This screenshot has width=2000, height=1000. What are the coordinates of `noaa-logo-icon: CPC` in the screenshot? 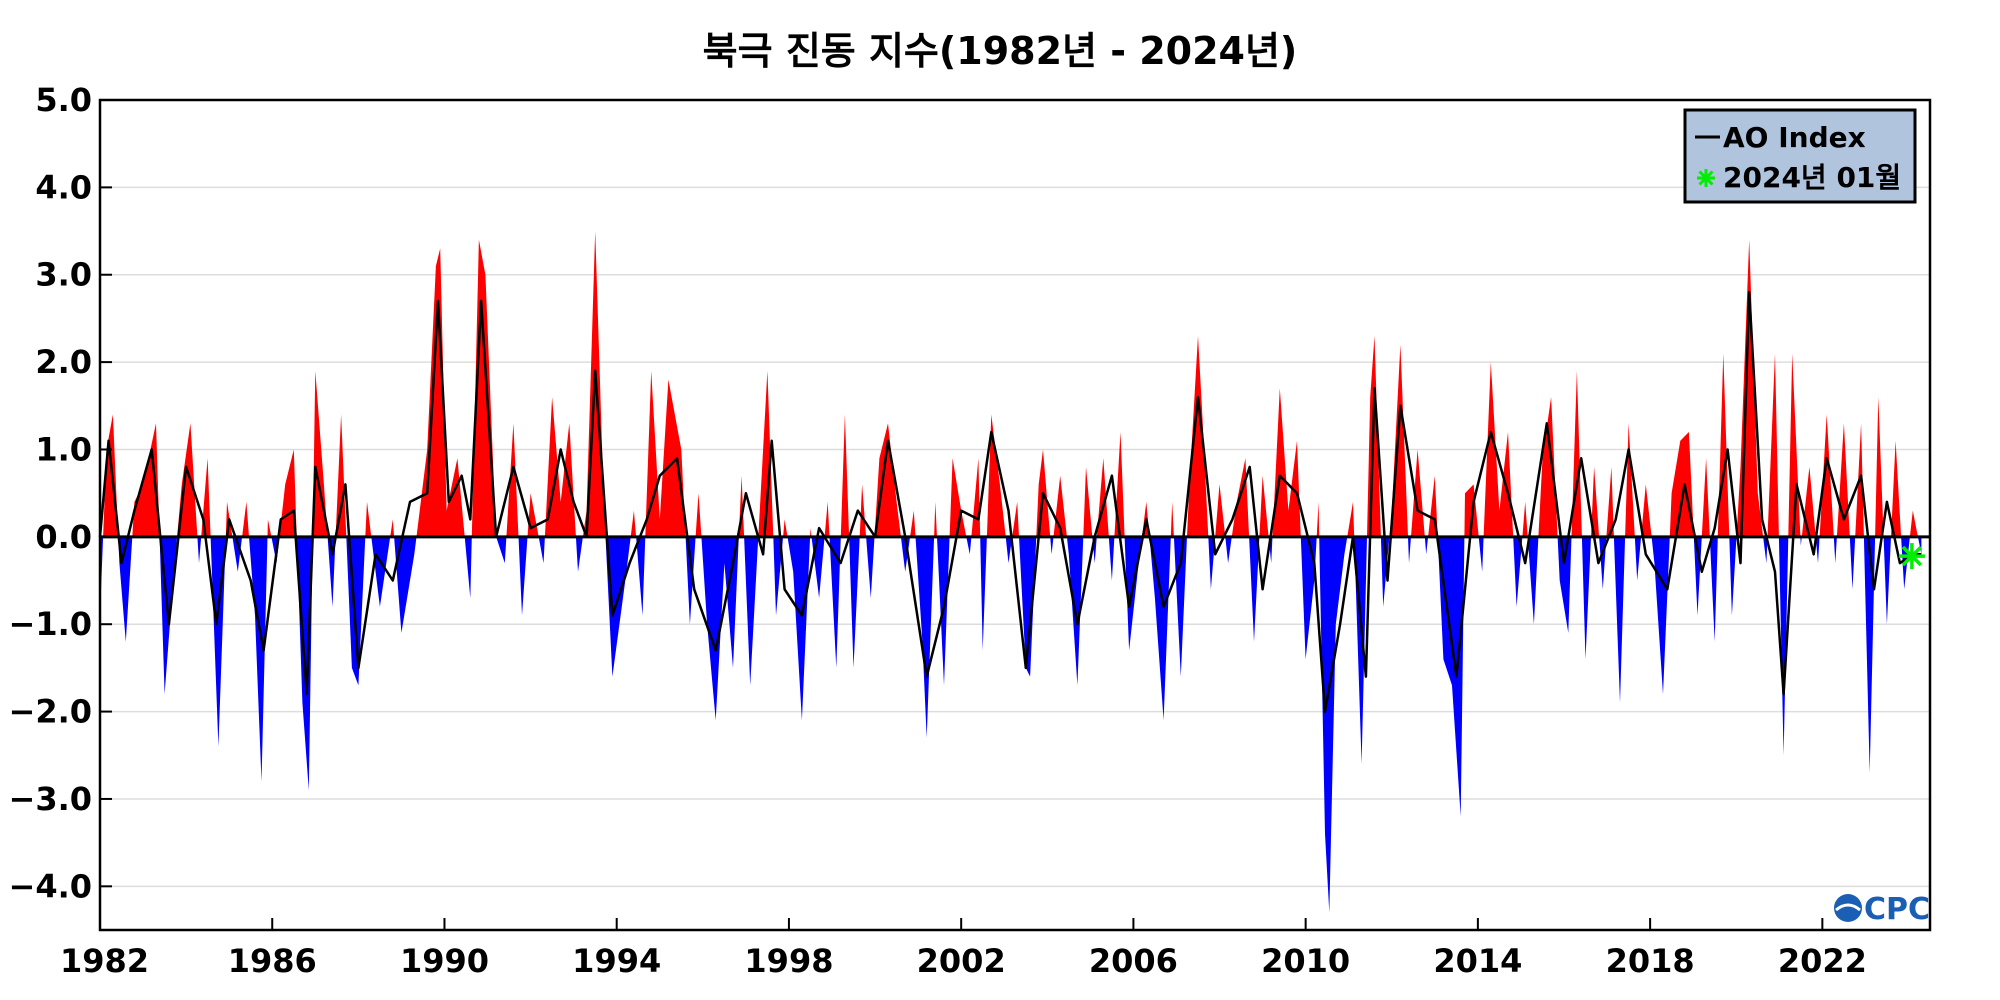 It's located at (1882, 909).